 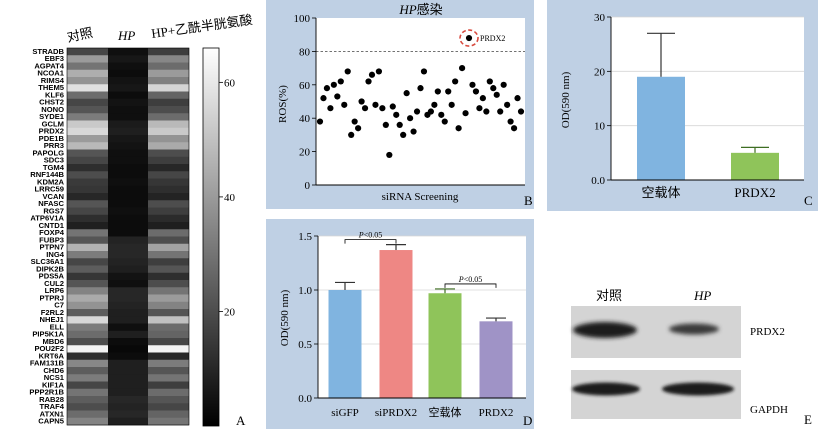 I want to click on gene-label: FOXP4, so click(x=52, y=232).